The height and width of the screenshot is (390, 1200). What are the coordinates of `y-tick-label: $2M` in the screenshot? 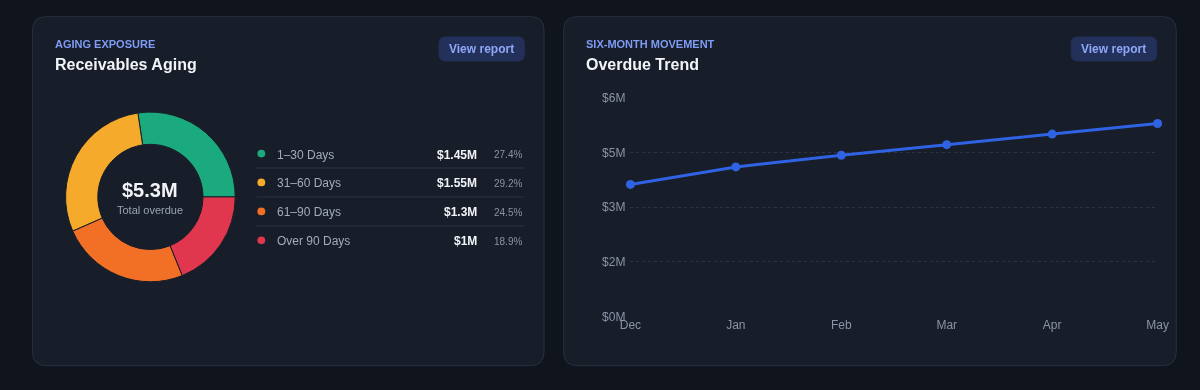 It's located at (614, 261).